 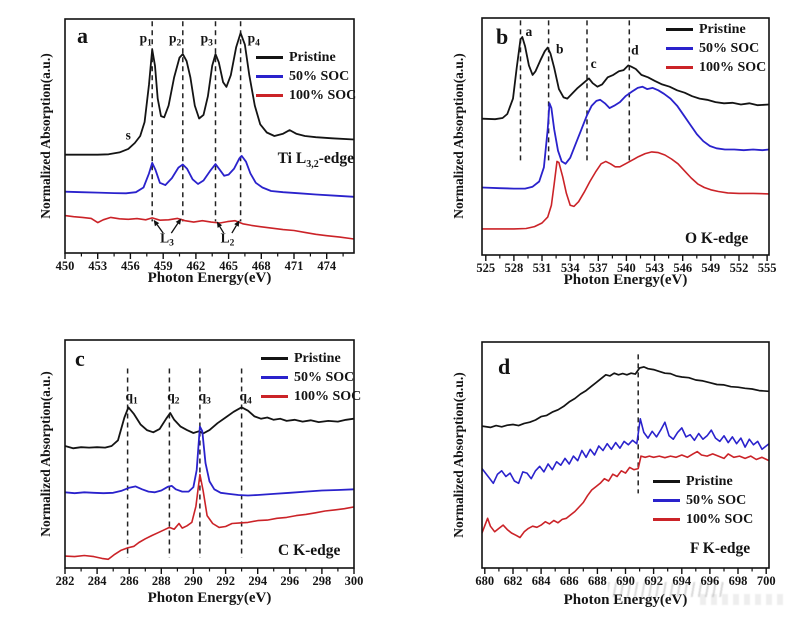 What do you see at coordinates (654, 268) in the screenshot?
I see `x-tick-label: 543` at bounding box center [654, 268].